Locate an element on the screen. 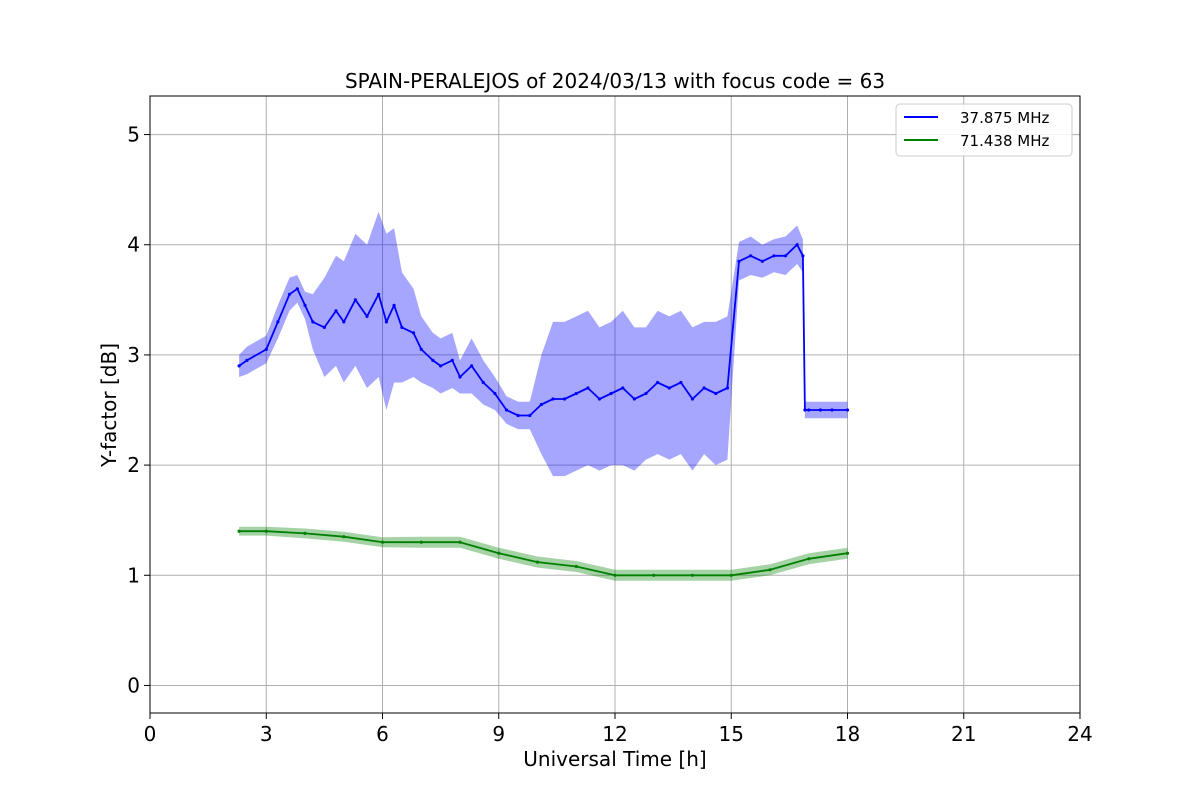 The height and width of the screenshot is (800, 1200). x-tick-label: 12 is located at coordinates (614, 734).